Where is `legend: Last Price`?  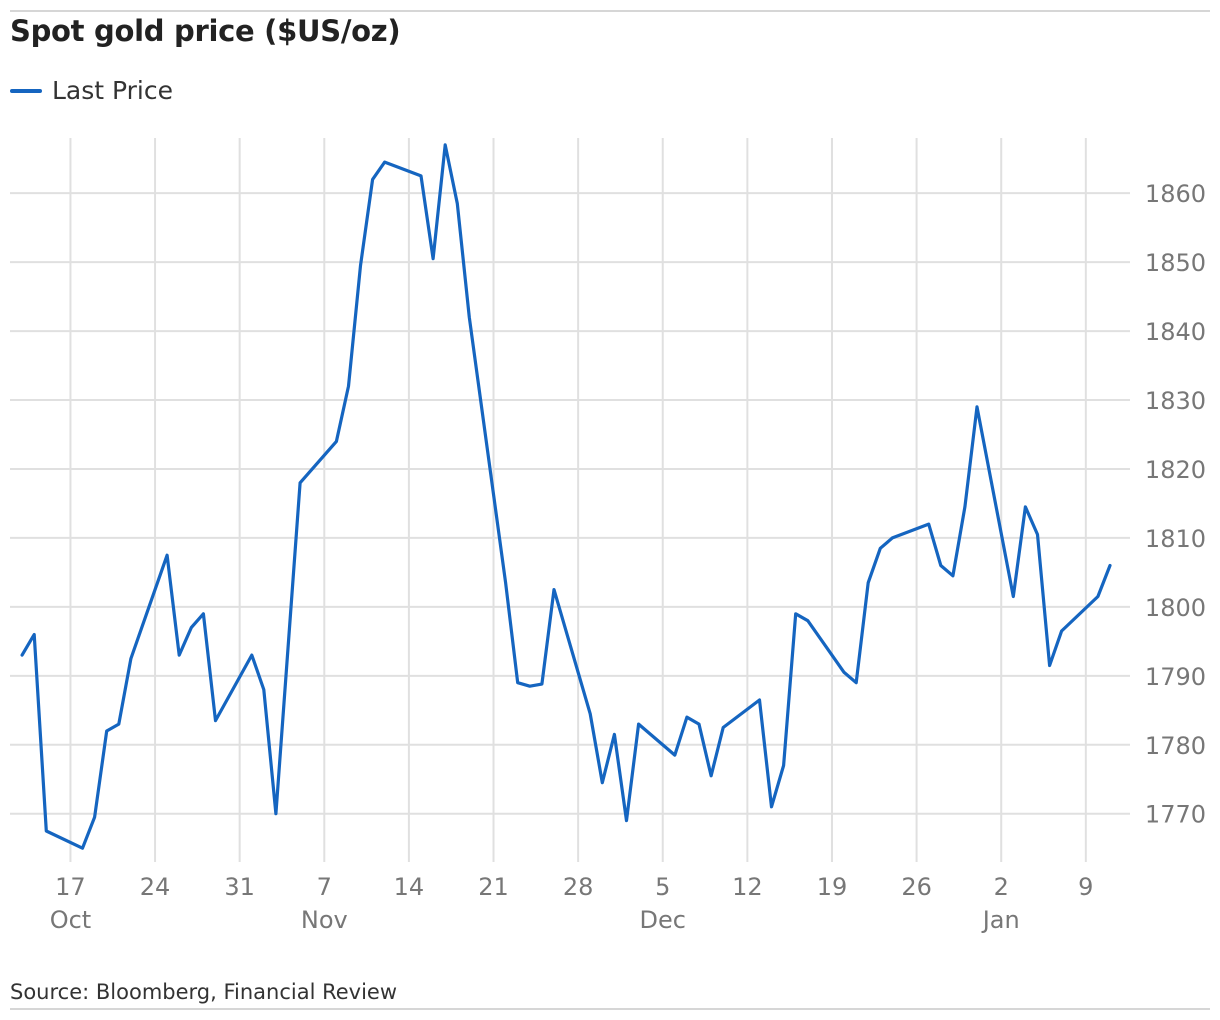
legend: Last Price is located at coordinates (91, 90).